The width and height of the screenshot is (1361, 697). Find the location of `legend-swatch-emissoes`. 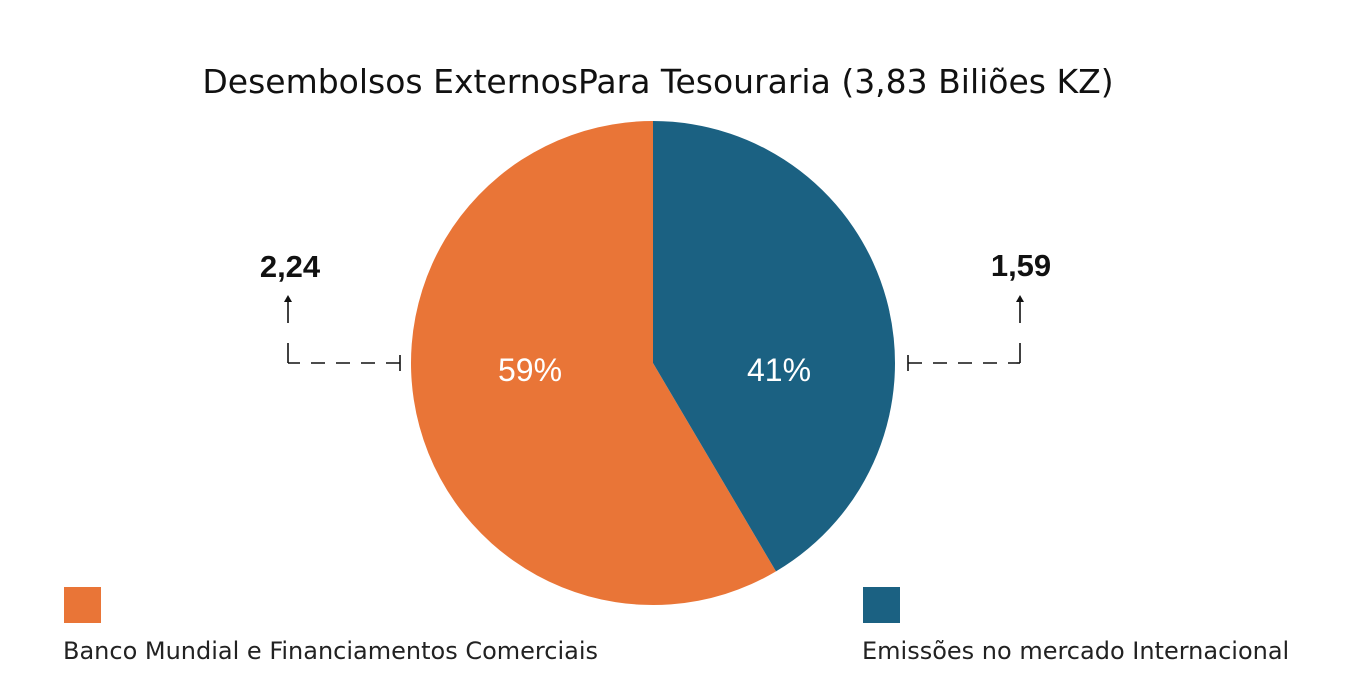

legend-swatch-emissoes is located at coordinates (881, 605).